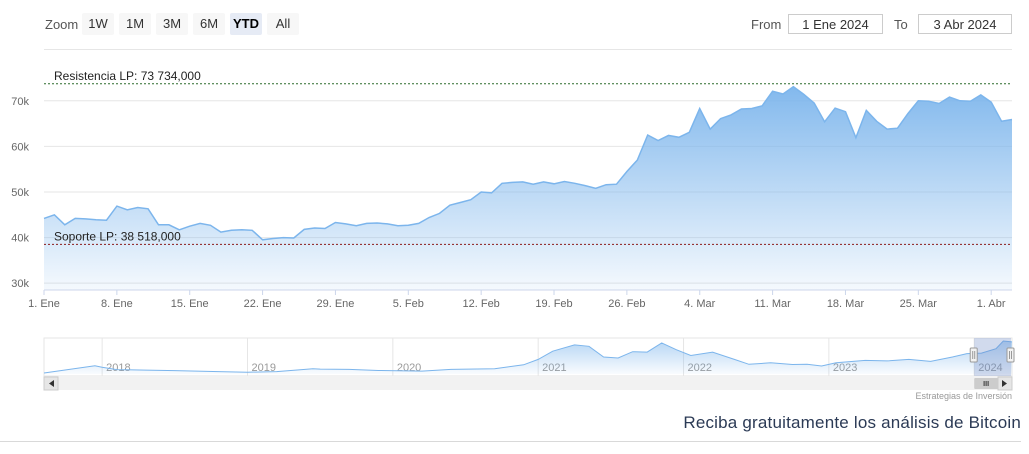 This screenshot has width=1029, height=454. Describe the element at coordinates (553, 304) in the screenshot. I see `x-tick-label: 19. Feb` at that location.